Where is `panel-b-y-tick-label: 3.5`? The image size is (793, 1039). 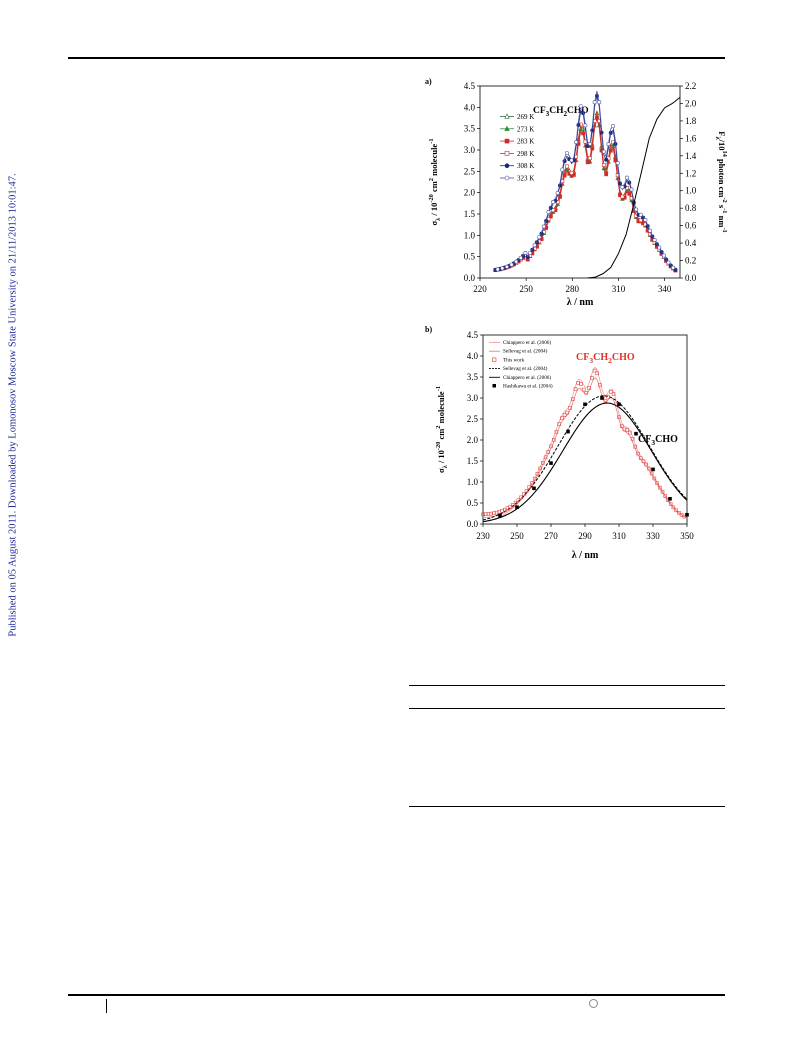
panel-b-y-tick-label: 3.5 is located at coordinates (473, 377).